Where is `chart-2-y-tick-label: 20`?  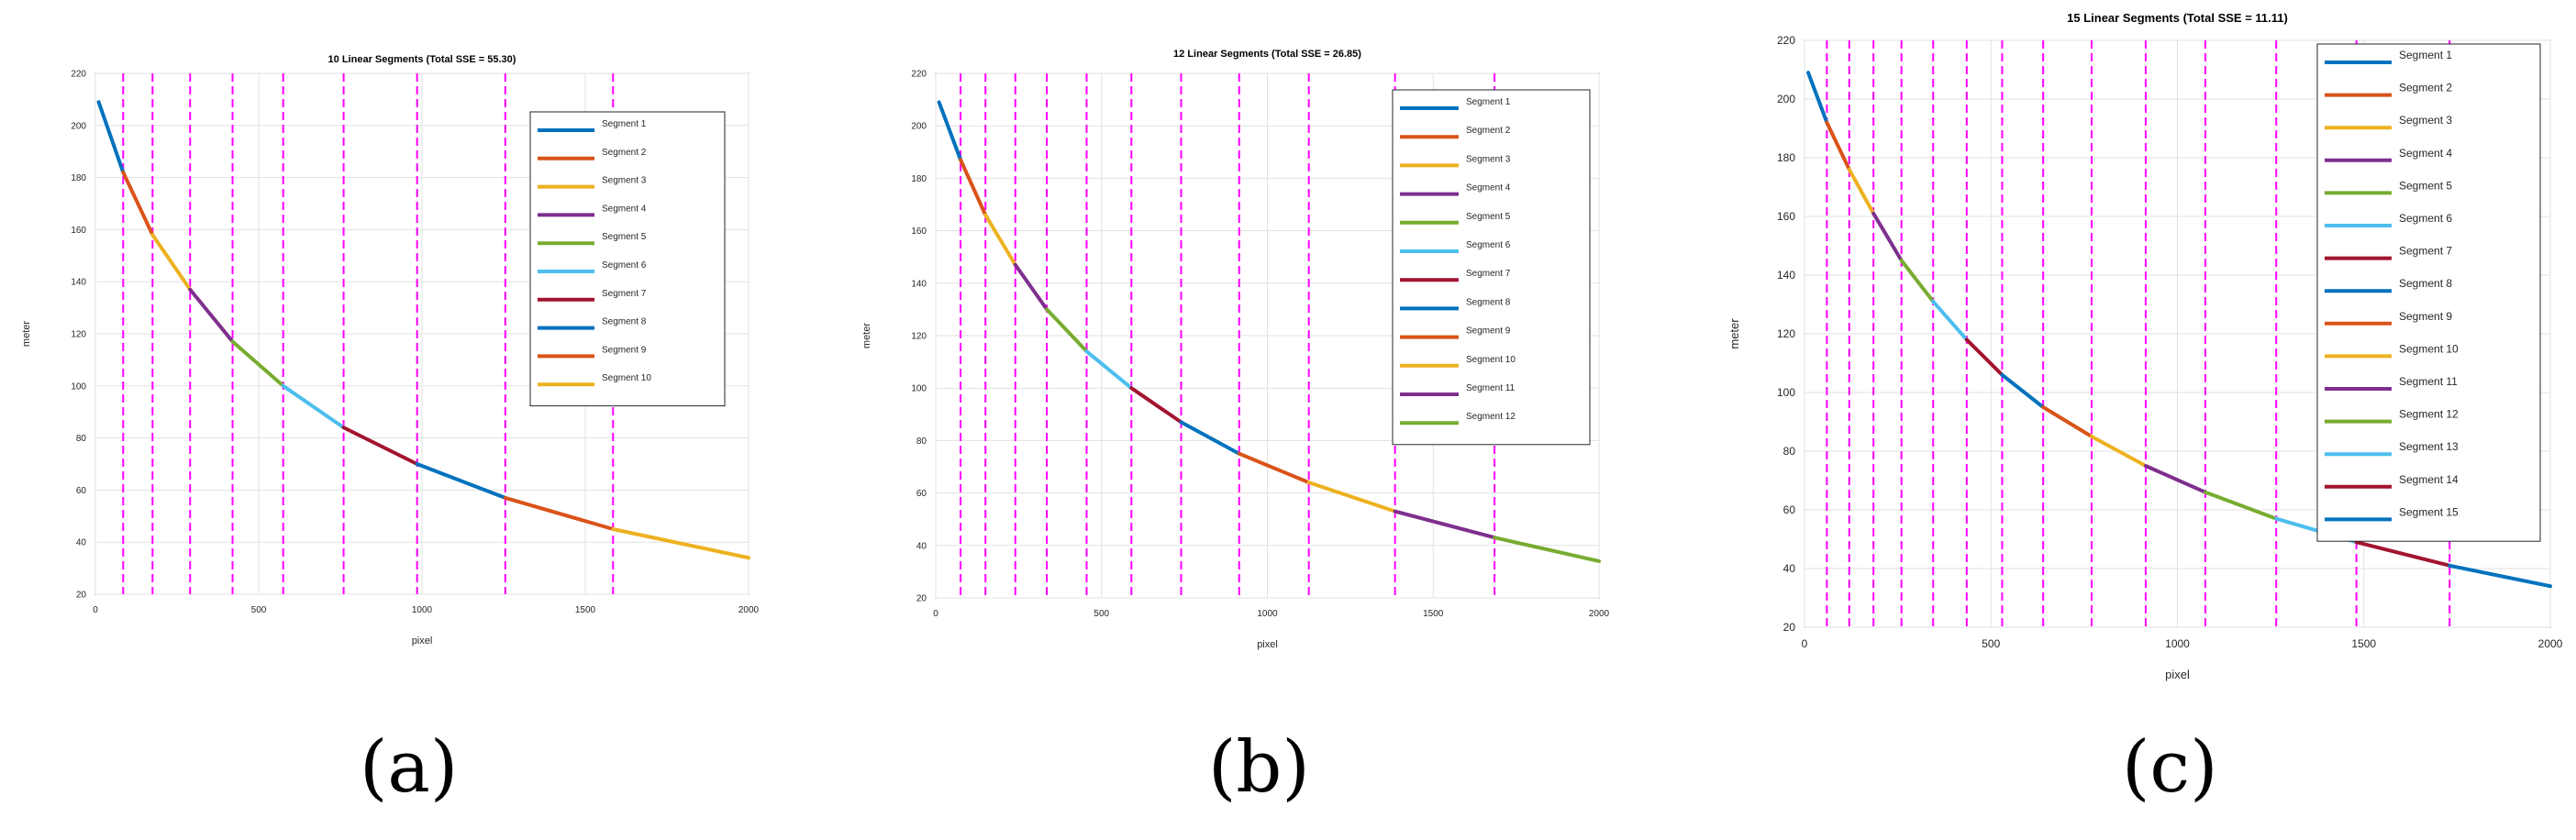
chart-2-y-tick-label: 20 is located at coordinates (1789, 627).